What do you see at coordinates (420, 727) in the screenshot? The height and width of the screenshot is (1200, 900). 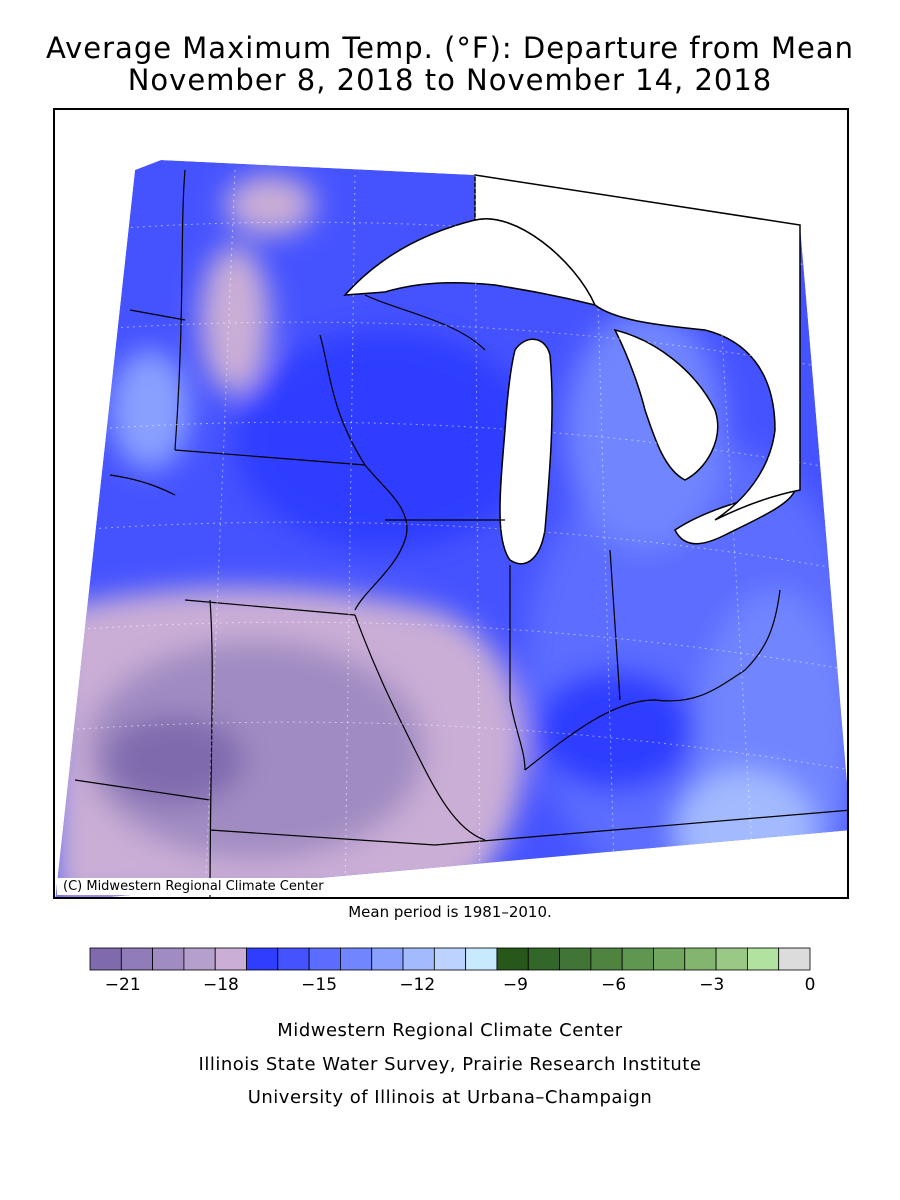 I see `border-mo-il` at bounding box center [420, 727].